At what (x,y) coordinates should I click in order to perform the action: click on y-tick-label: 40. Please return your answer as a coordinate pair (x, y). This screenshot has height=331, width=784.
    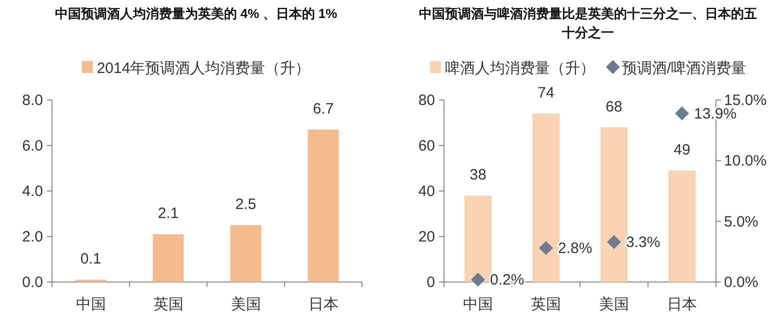
    Looking at the image, I should click on (426, 191).